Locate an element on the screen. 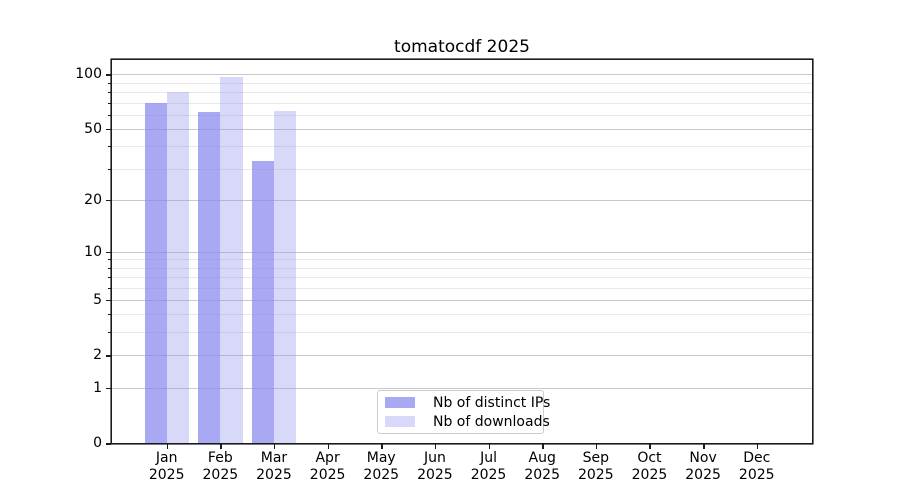 The image size is (900, 500). bar-downloads-mar is located at coordinates (285, 276).